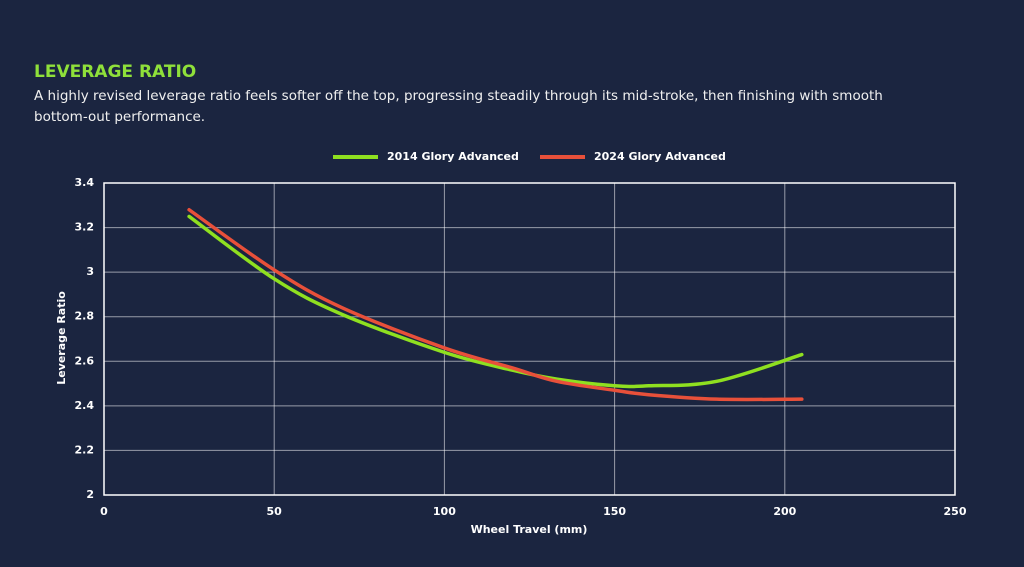 Image resolution: width=1024 pixels, height=567 pixels. What do you see at coordinates (85, 360) in the screenshot?
I see `y-tick-label: 2.6` at bounding box center [85, 360].